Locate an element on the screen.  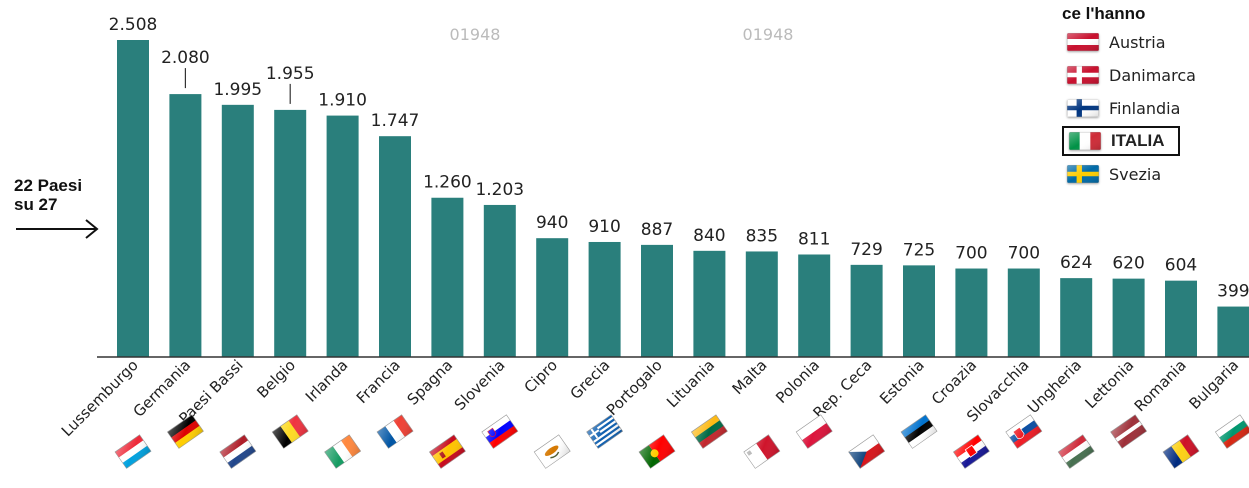
legend-label: Danimarca is located at coordinates (1152, 75).